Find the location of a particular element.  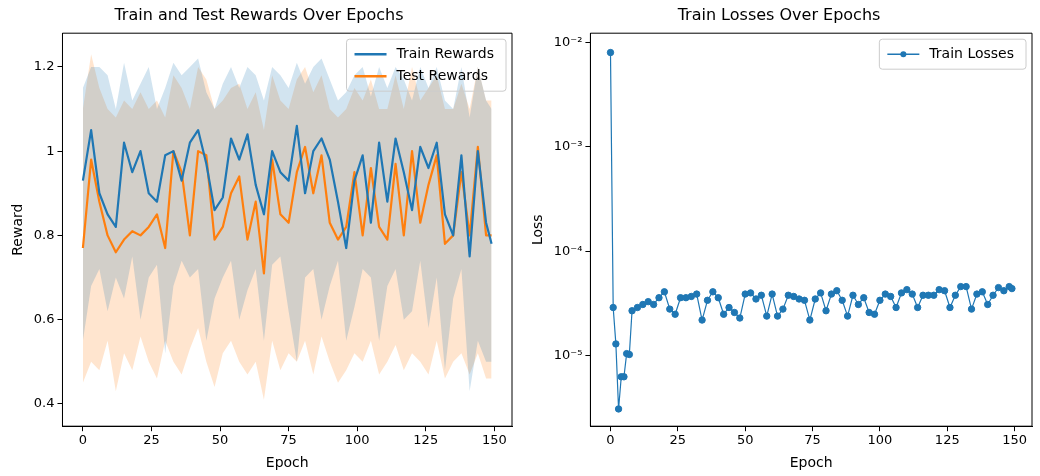

y-tick-label: 10⁻⁵ is located at coordinates (568, 355).